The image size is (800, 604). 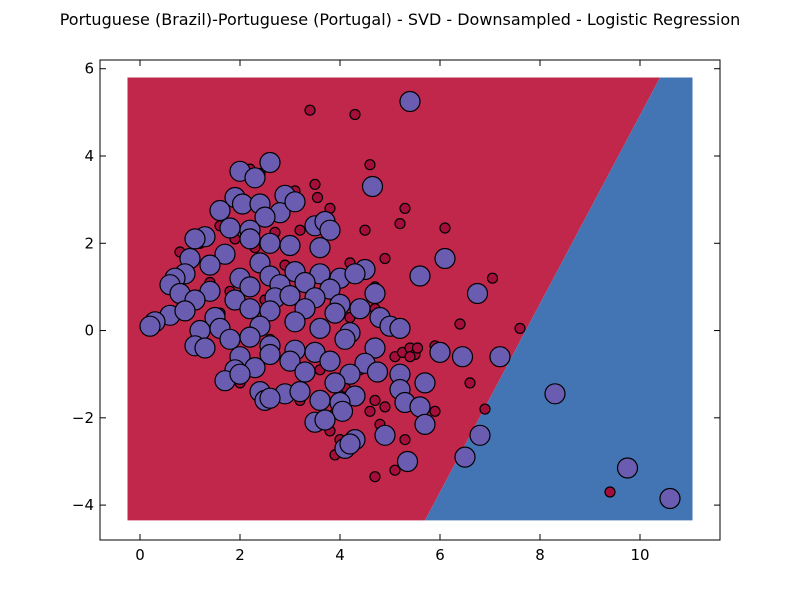 I want to click on x-tick-label: 6, so click(x=440, y=555).